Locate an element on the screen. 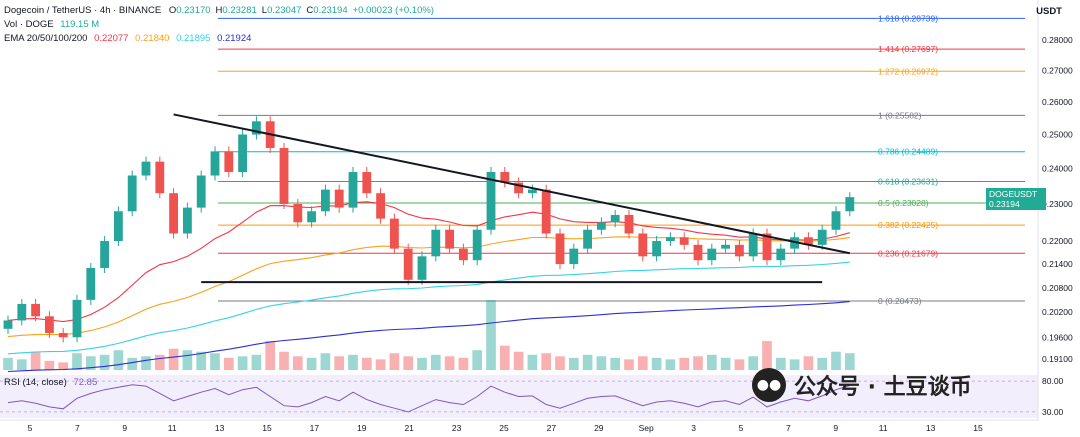 Image resolution: width=1080 pixels, height=437 pixels. price-tick-label: 0.26000 is located at coordinates (1057, 102).